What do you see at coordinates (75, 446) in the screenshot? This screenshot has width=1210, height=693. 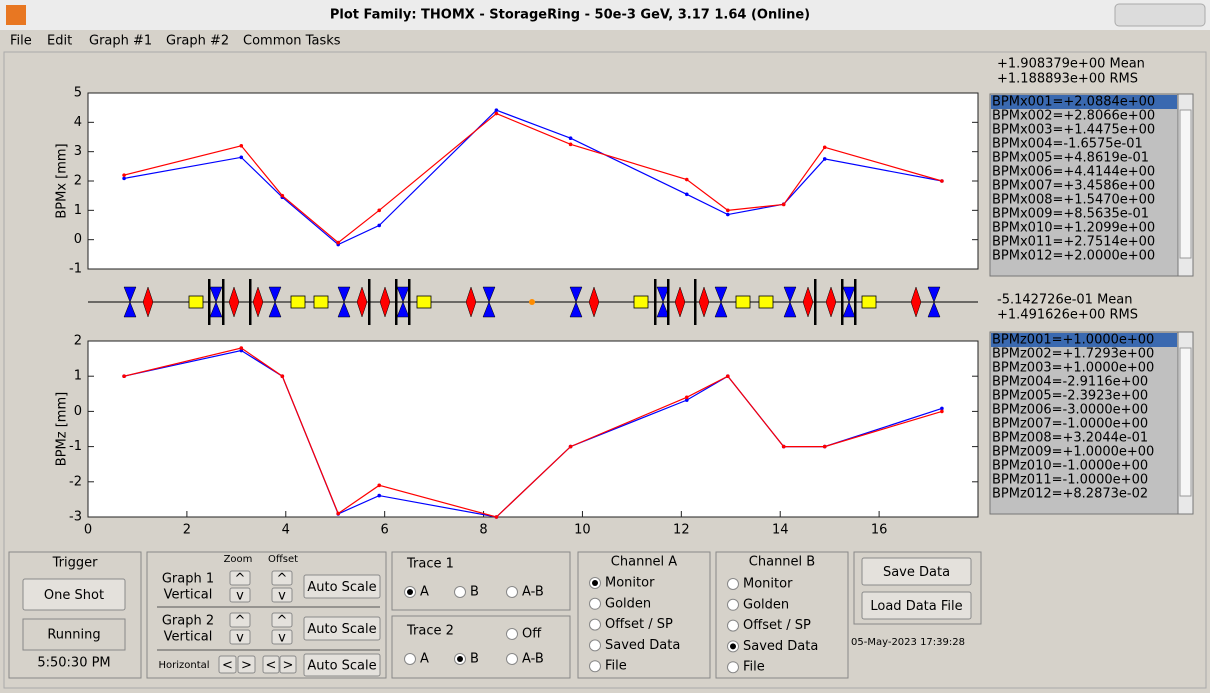 I see `y-tick-label: -1` at bounding box center [75, 446].